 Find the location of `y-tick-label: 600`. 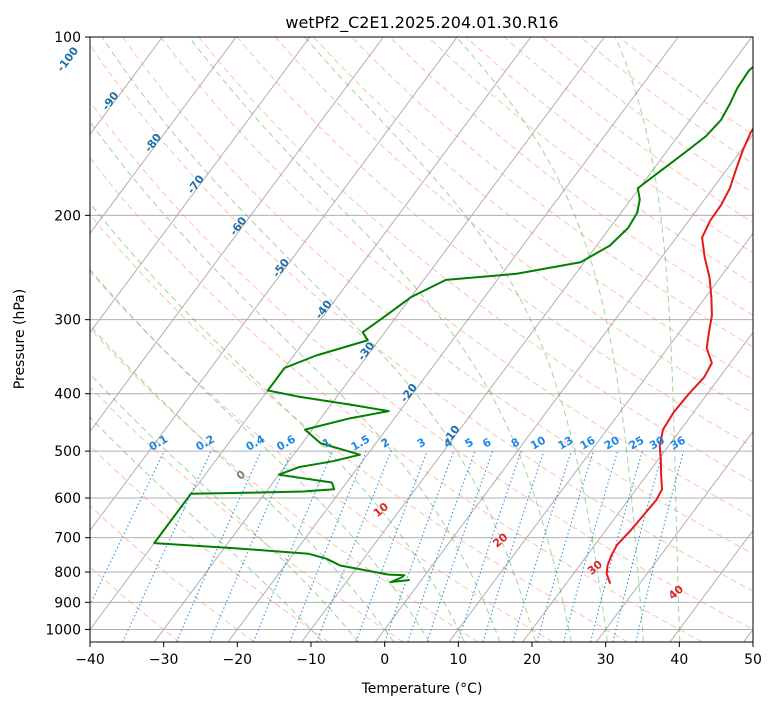

y-tick-label: 600 is located at coordinates (67, 499).